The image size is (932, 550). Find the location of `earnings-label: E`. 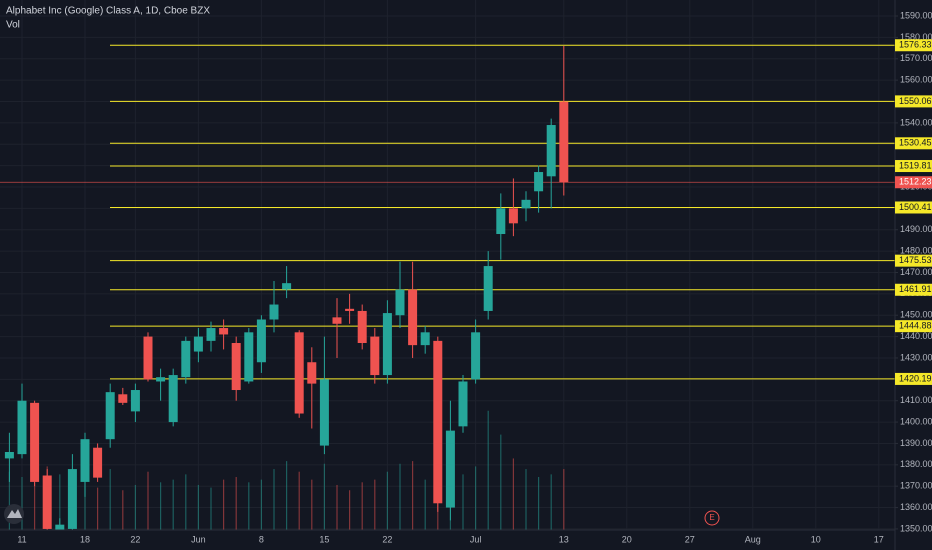

earnings-label: E is located at coordinates (711, 517).